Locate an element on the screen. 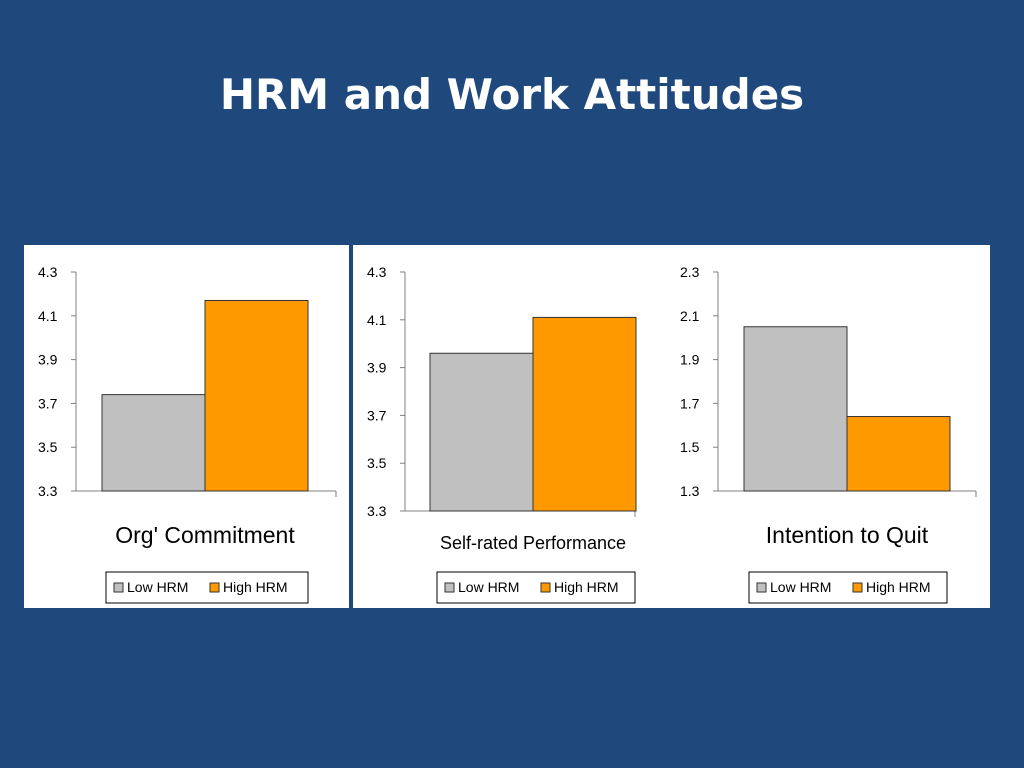 The image size is (1024, 768). chart-2-bar-low-hrm is located at coordinates (795, 409).